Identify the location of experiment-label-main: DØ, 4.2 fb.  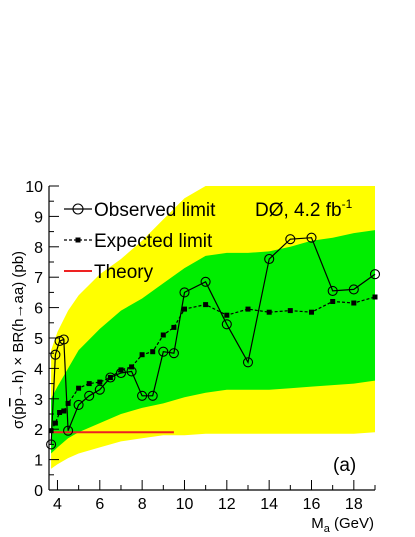
(298, 210).